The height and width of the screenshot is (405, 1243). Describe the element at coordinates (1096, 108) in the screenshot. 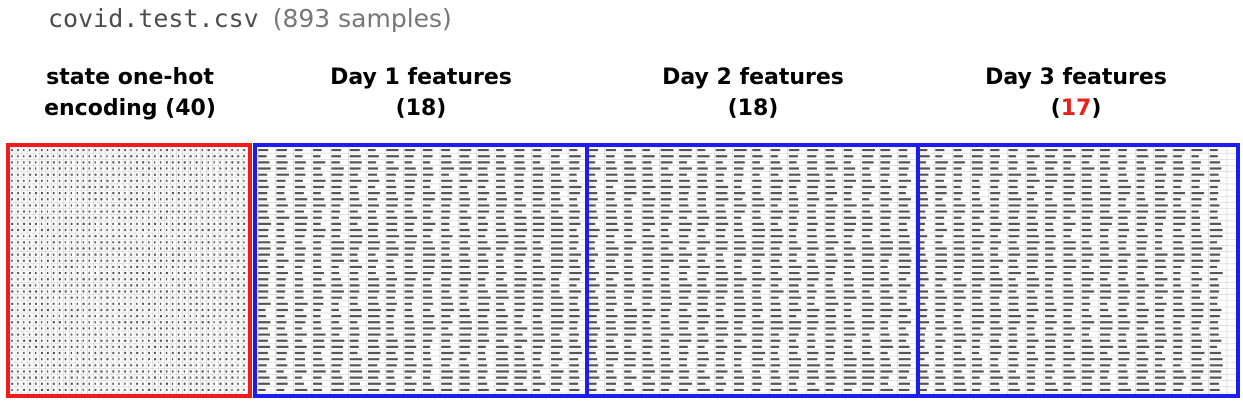

I see `paren-close: )` at that location.